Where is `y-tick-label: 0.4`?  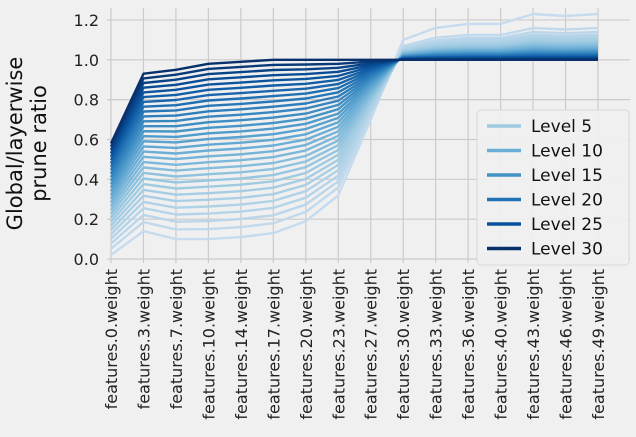 y-tick-label: 0.4 is located at coordinates (86, 179).